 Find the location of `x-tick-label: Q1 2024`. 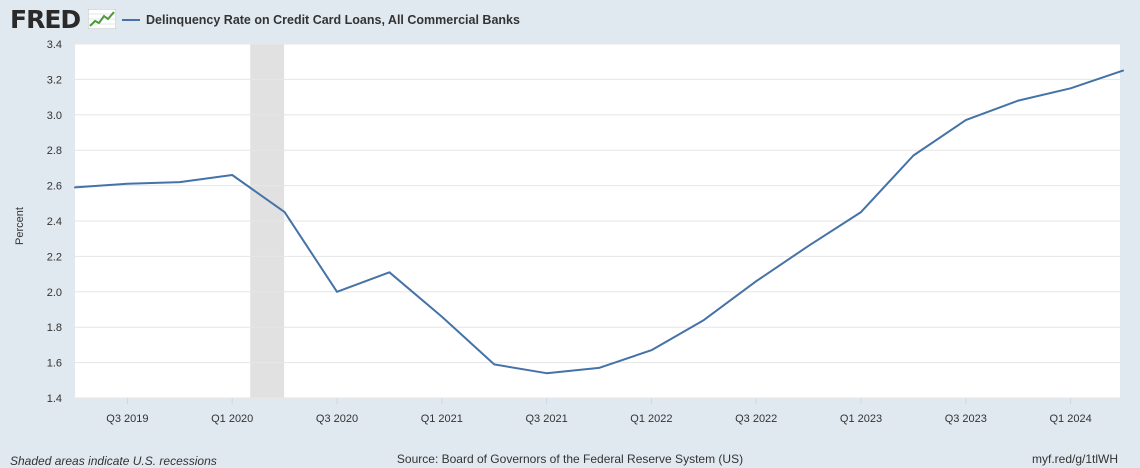

x-tick-label: Q1 2024 is located at coordinates (1070, 419).